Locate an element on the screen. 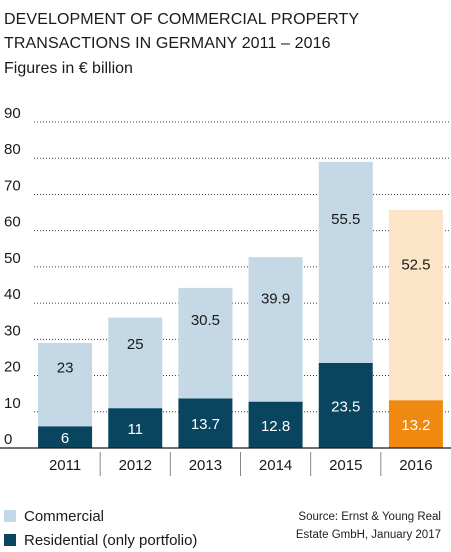 This screenshot has width=451, height=552. title-line-1: DEVELOPMENT OF COMMERCIAL PROPERTY is located at coordinates (182, 19).